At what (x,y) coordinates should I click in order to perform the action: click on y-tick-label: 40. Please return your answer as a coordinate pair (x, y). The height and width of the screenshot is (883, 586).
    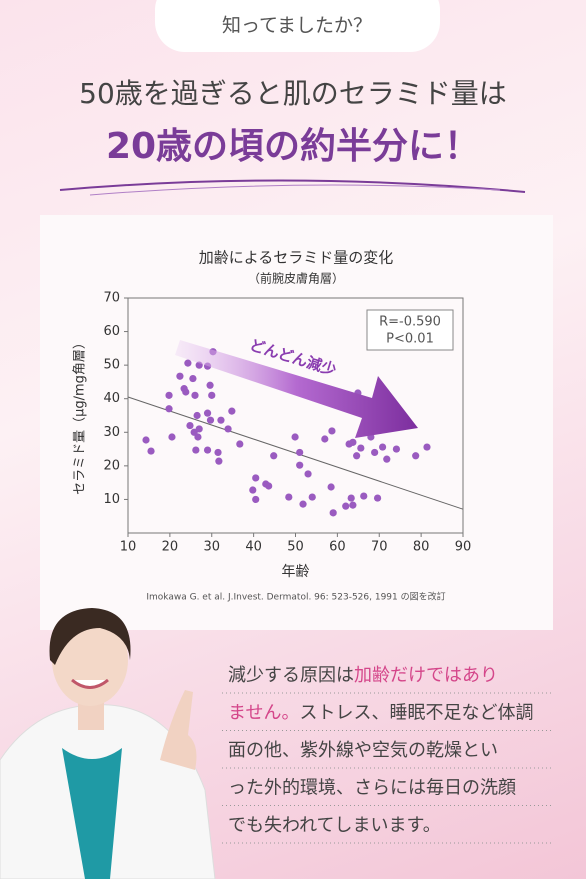
    Looking at the image, I should click on (111, 398).